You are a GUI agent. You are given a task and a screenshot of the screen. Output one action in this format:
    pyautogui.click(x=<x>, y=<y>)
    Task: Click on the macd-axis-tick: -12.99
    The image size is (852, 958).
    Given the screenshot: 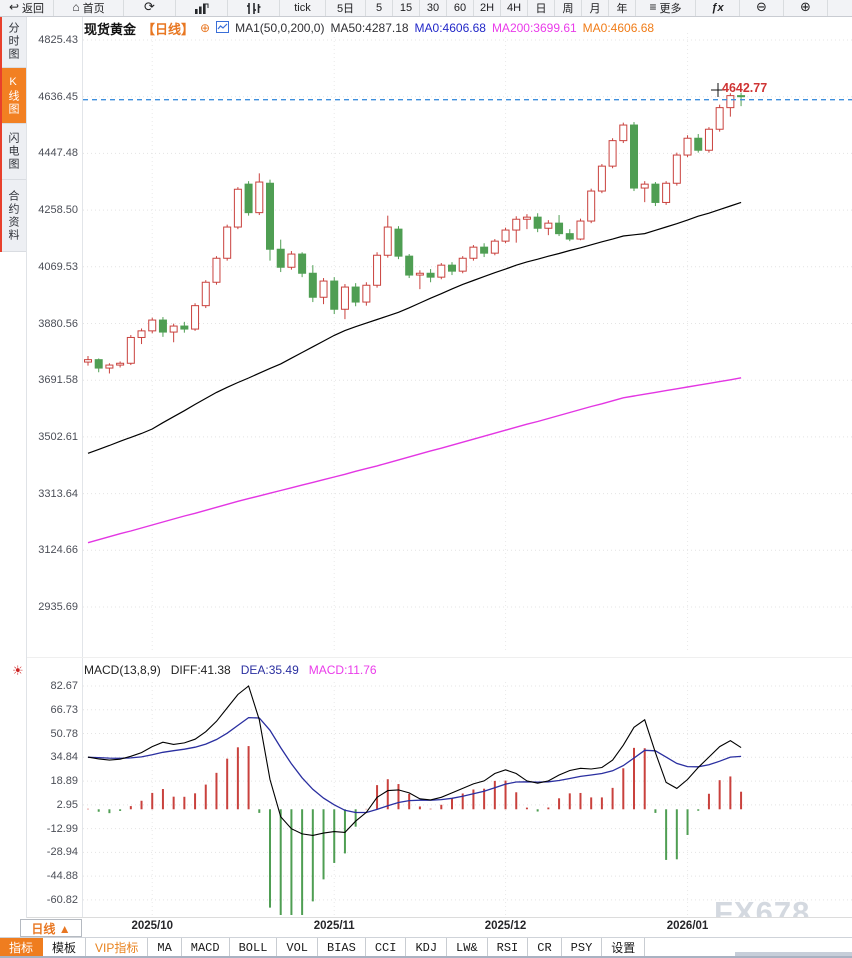 What is the action you would take?
    pyautogui.click(x=62, y=828)
    